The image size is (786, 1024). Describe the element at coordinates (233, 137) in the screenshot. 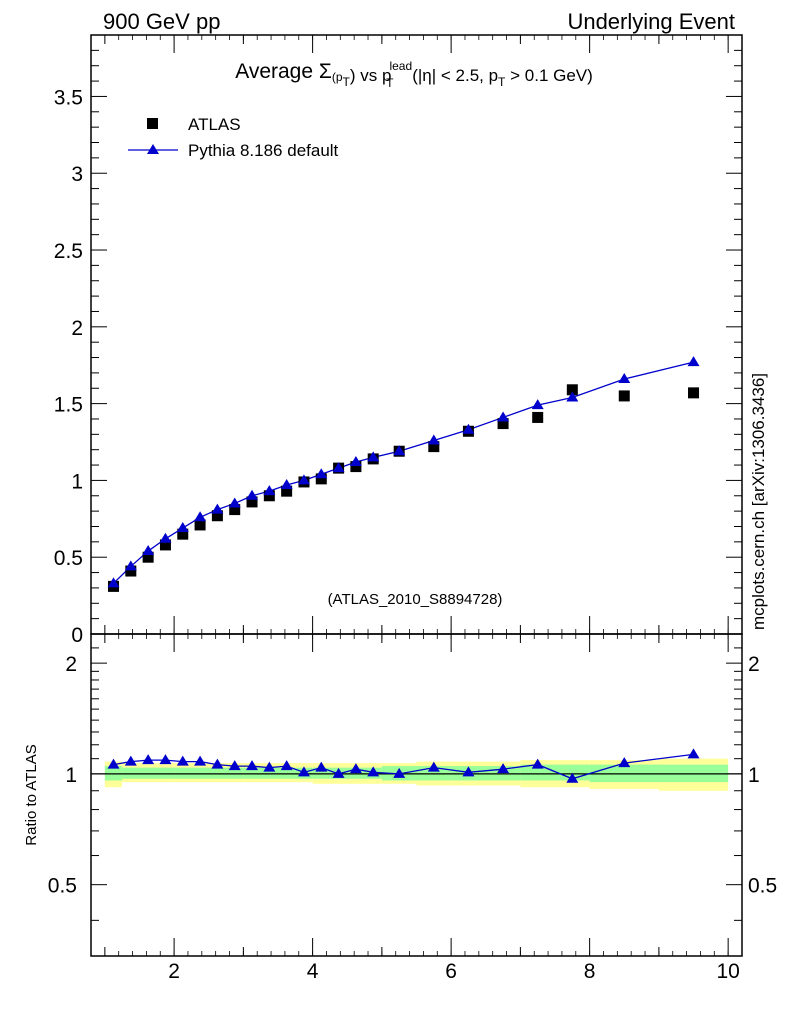

I see `legend: ATLAS Pythia 8.186 default` at that location.